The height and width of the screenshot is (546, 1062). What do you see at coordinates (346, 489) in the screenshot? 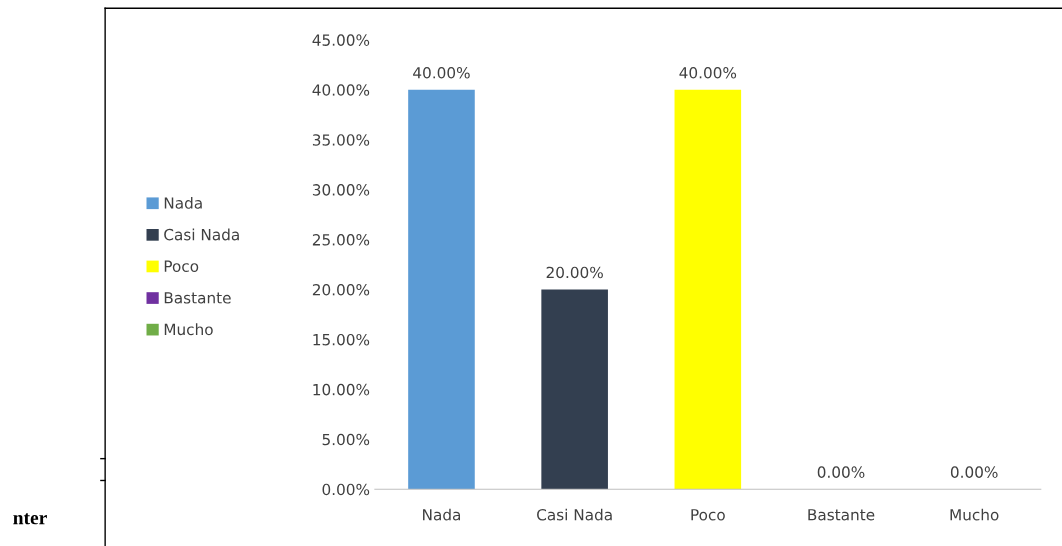
I see `y-tick-label: 0.00%` at bounding box center [346, 489].